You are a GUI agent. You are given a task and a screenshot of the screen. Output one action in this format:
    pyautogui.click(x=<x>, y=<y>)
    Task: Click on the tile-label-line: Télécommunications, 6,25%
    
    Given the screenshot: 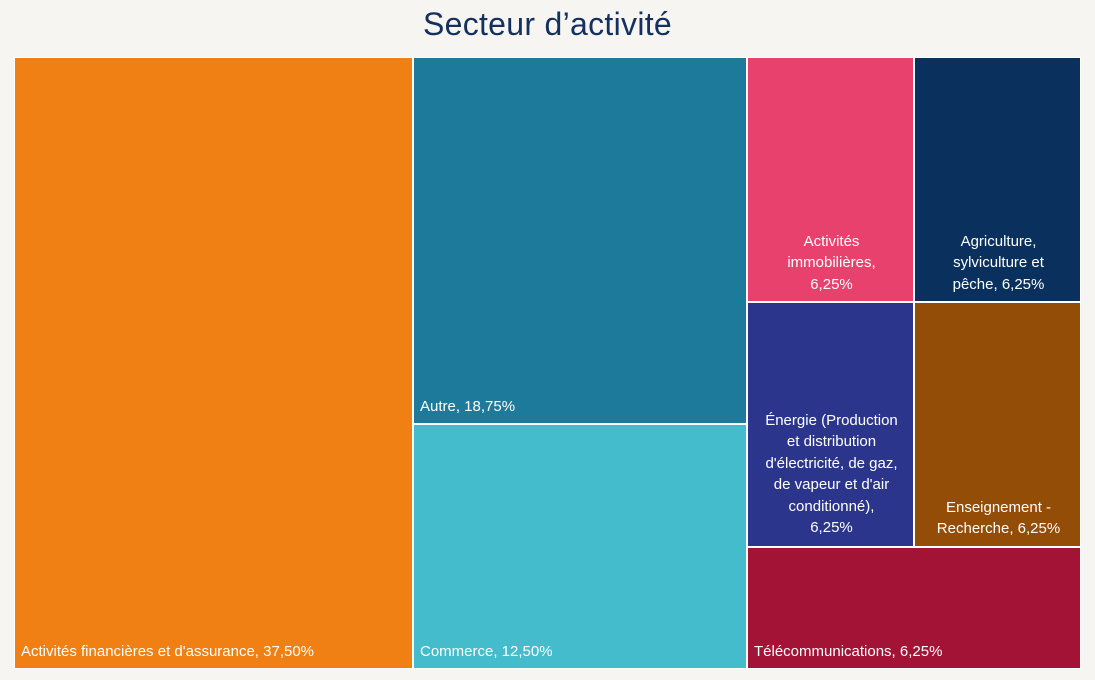 What is the action you would take?
    pyautogui.click(x=848, y=651)
    